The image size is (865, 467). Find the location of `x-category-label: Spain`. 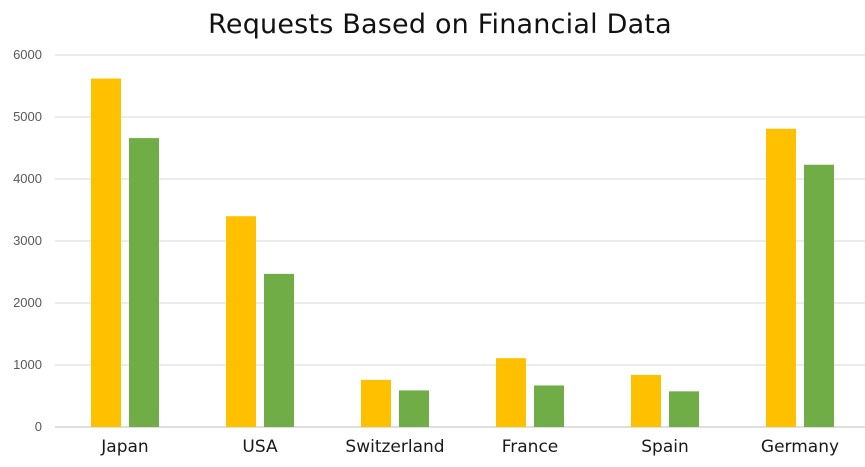

x-category-label: Spain is located at coordinates (665, 447).